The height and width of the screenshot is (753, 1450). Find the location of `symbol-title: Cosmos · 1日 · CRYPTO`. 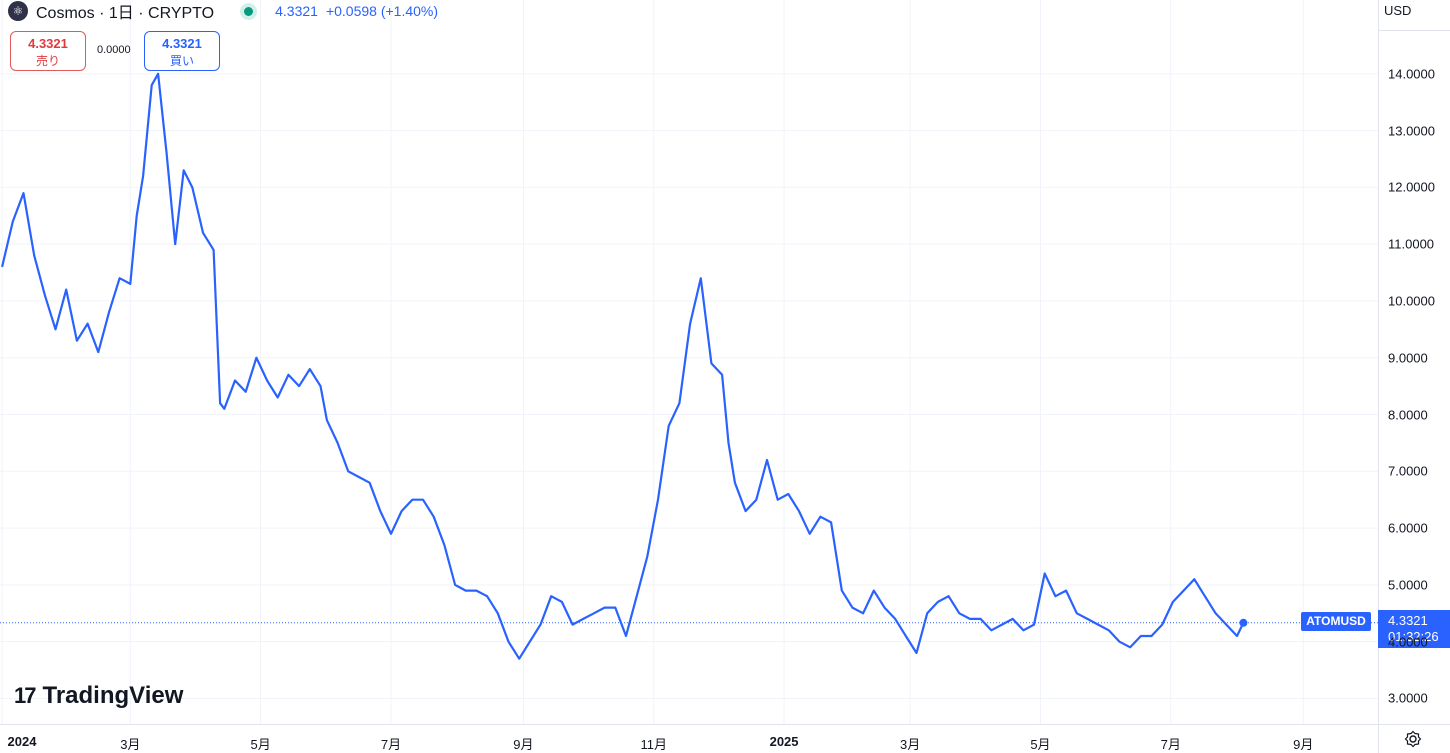

symbol-title: Cosmos · 1日 · CRYPTO is located at coordinates (125, 13).